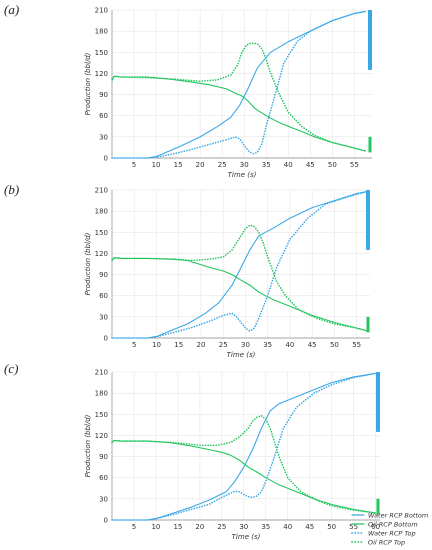 The image size is (432, 550). Describe the element at coordinates (375, 527) in the screenshot. I see `x-tick-label: 60` at that location.